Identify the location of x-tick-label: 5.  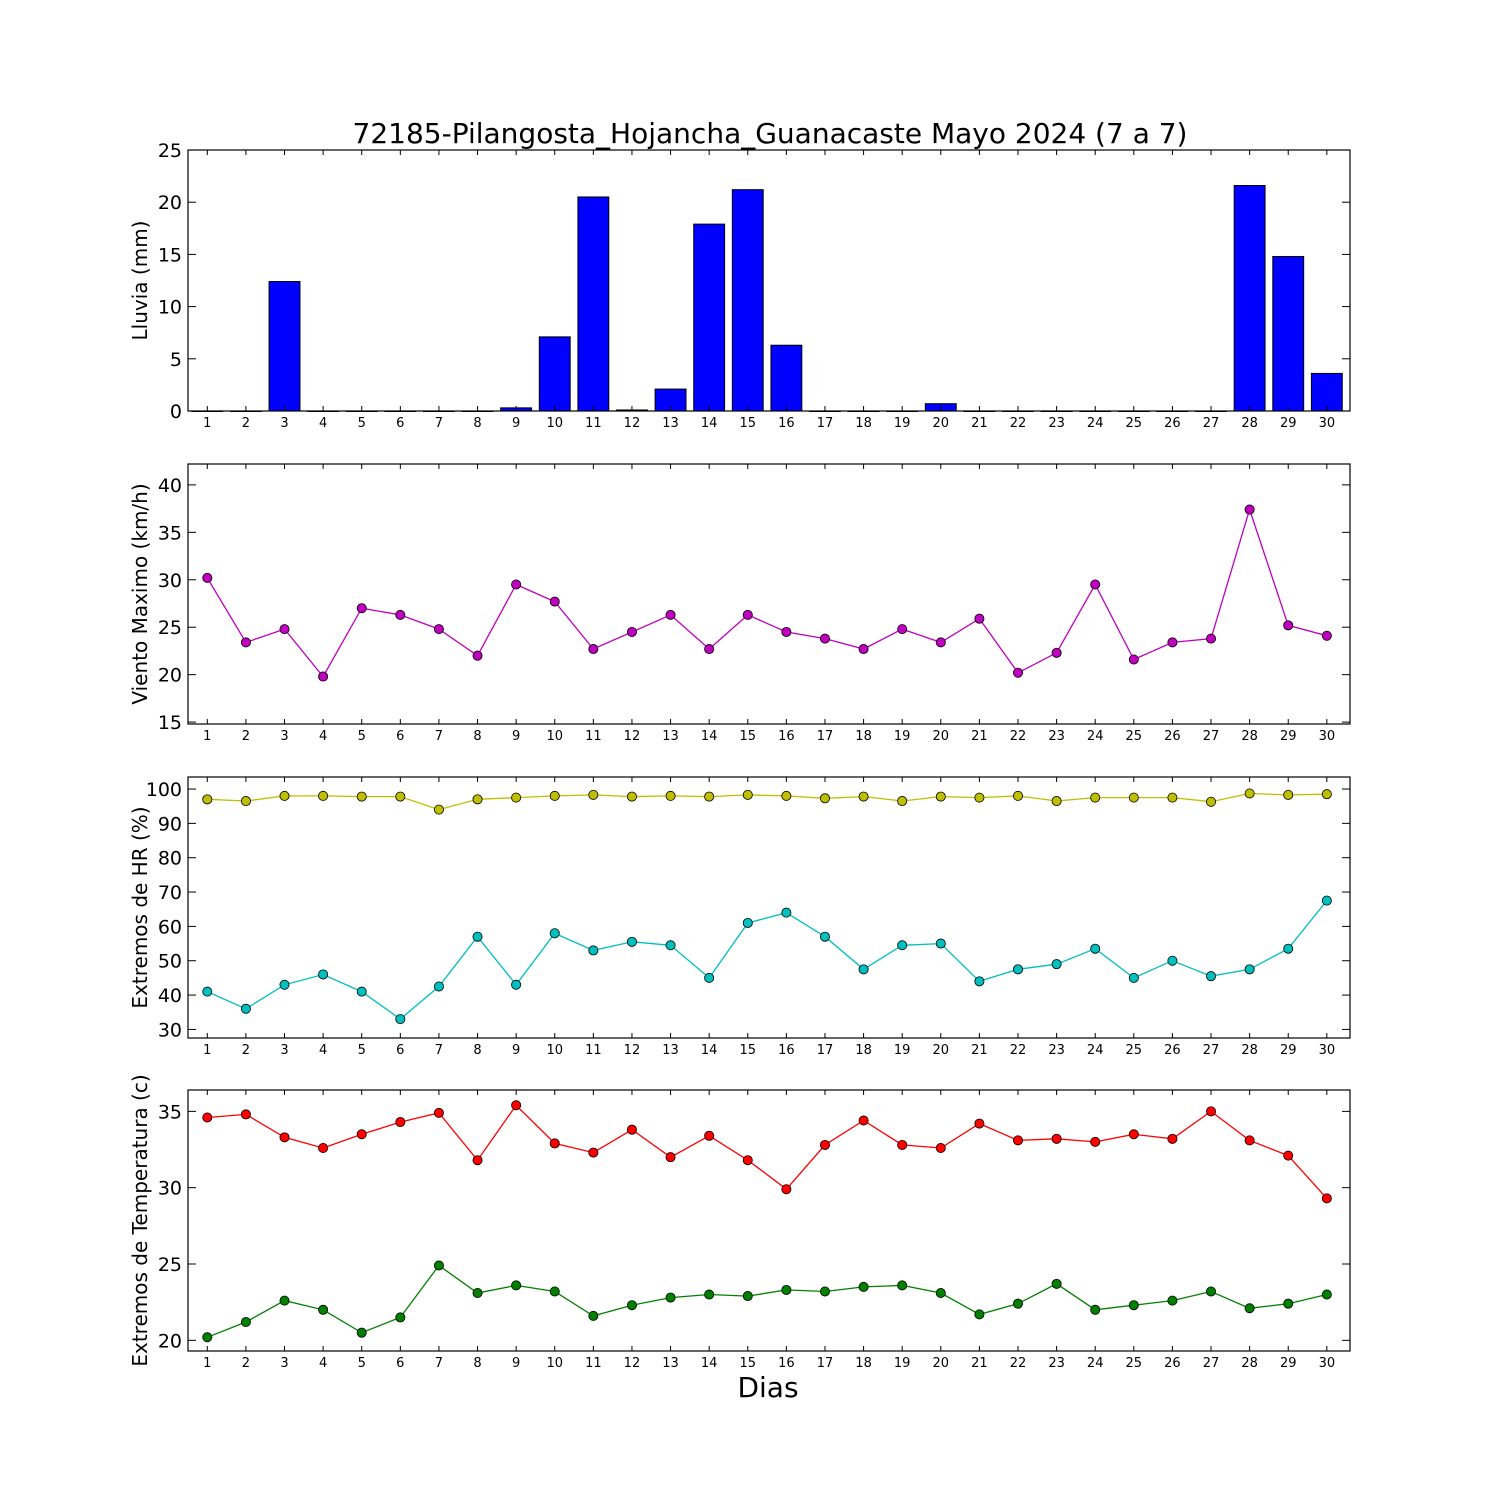
(362, 1363).